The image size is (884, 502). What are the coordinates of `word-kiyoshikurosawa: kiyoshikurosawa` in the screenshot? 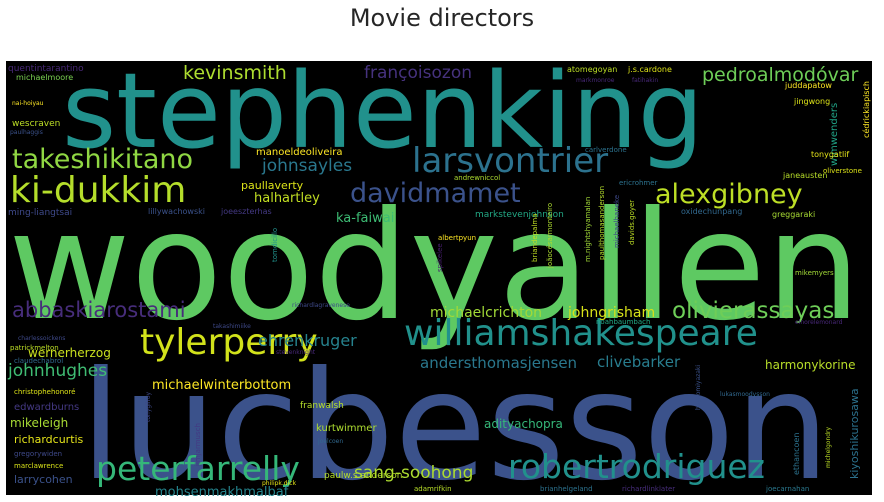 It's located at (854, 433).